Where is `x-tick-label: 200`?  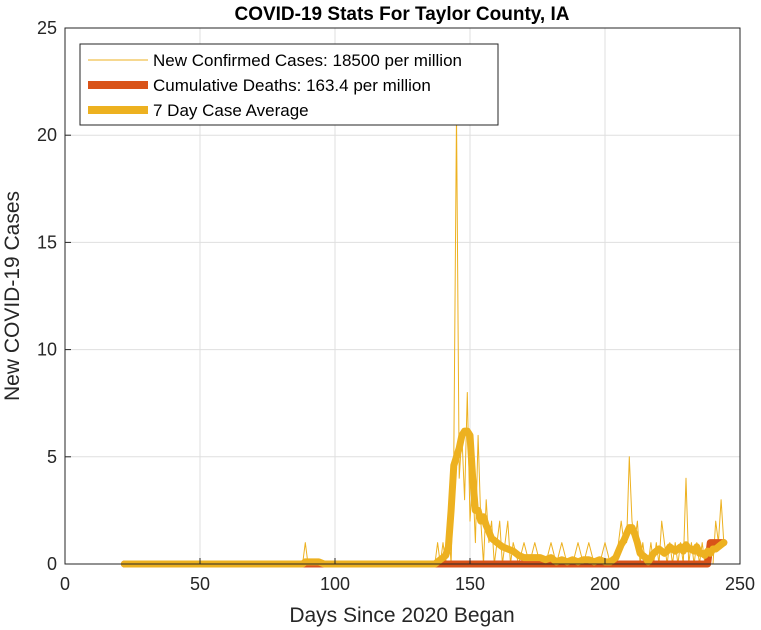
x-tick-label: 200 is located at coordinates (605, 584).